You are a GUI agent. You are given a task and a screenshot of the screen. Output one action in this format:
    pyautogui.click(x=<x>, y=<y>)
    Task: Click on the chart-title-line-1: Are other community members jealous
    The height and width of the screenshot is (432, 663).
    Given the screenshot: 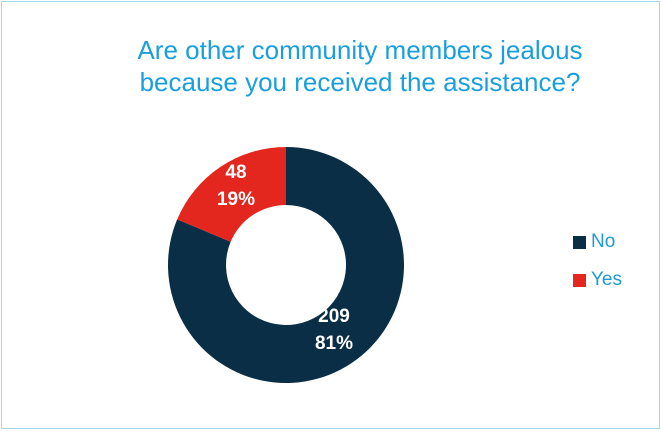 What is the action you would take?
    pyautogui.click(x=360, y=50)
    